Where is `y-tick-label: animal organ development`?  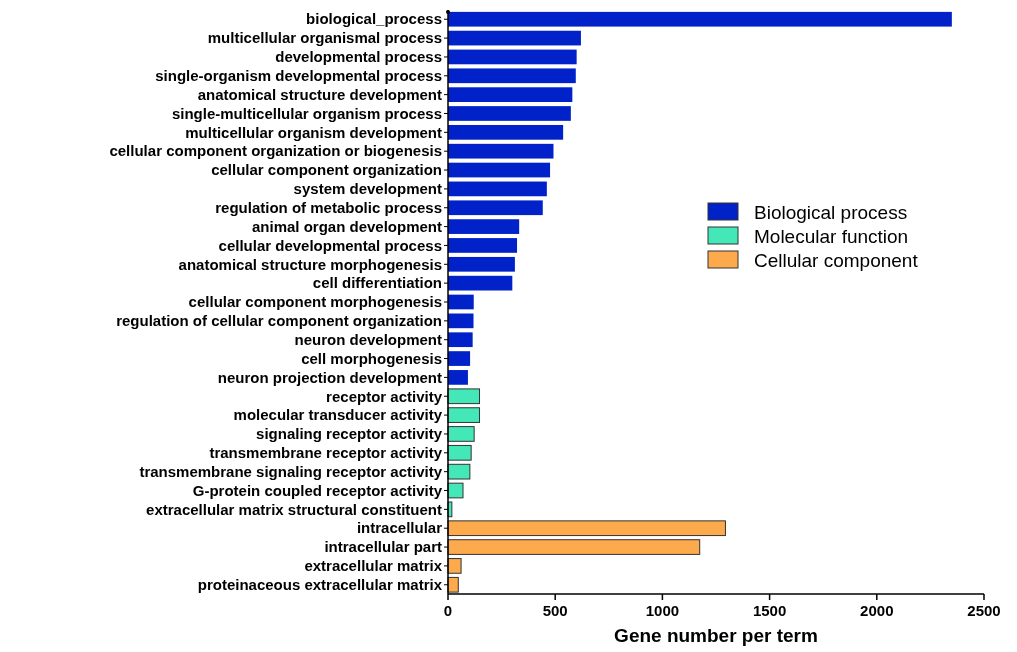
y-tick-label: animal organ development is located at coordinates (346, 226).